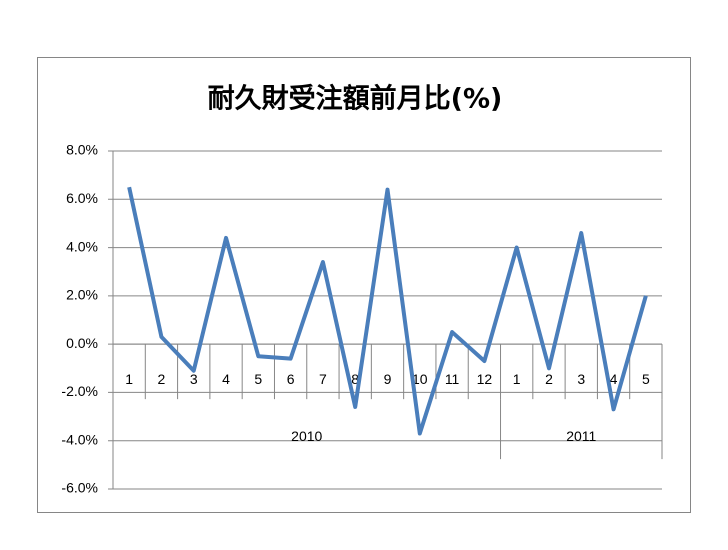  I want to click on x-tick-label: 7, so click(323, 379).